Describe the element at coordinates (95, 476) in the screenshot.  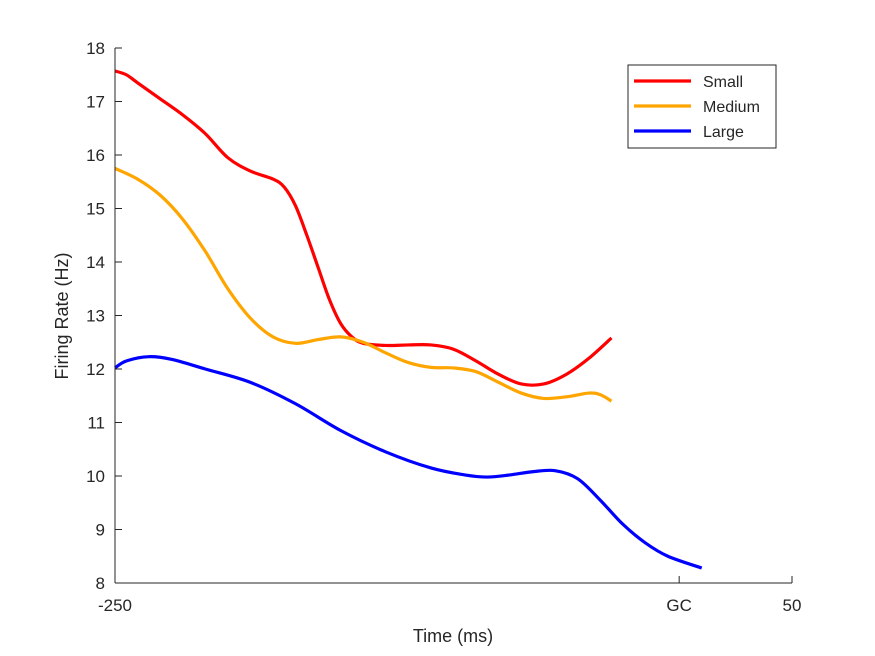
I see `y-tick-label: 10` at that location.